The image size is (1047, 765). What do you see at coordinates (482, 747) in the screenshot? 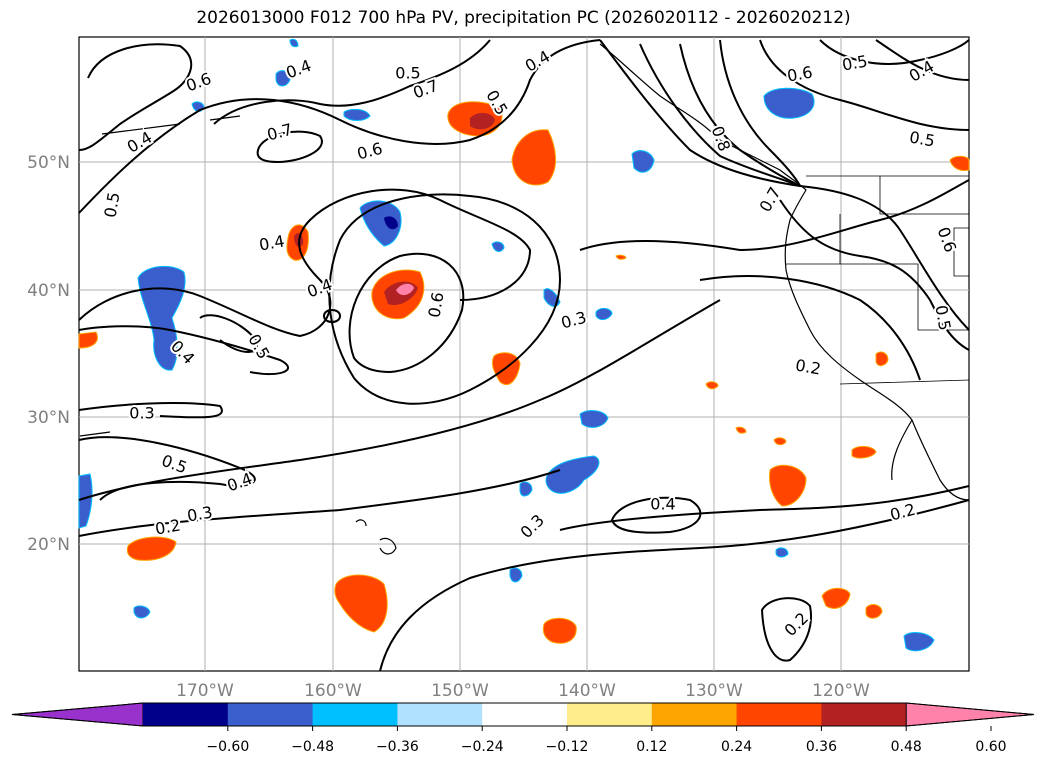
I see `colorbar-tick-label: −0.24` at bounding box center [482, 747].